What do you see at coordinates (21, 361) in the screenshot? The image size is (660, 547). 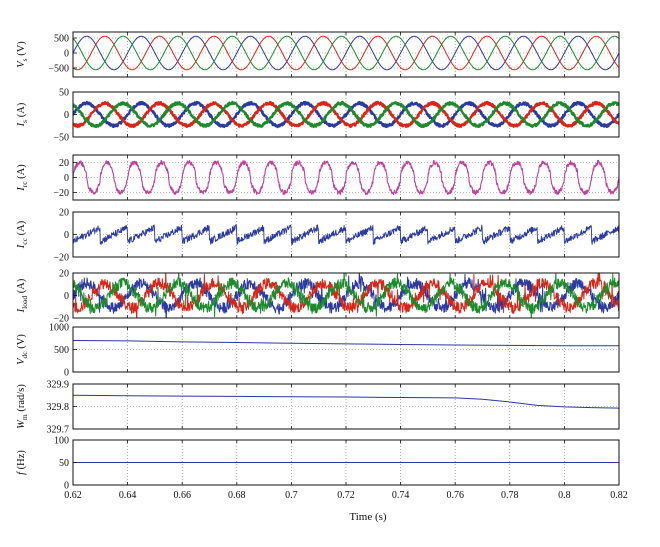 I see `ylabel-symbol-vdc: V` at bounding box center [21, 361].